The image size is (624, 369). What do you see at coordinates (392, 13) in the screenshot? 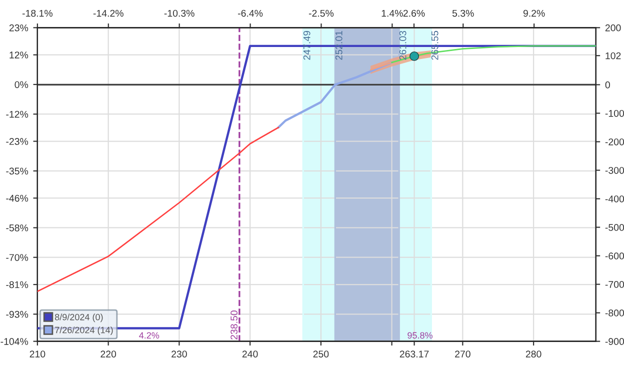
I see `x2-tick-label: 1.4%` at bounding box center [392, 13].